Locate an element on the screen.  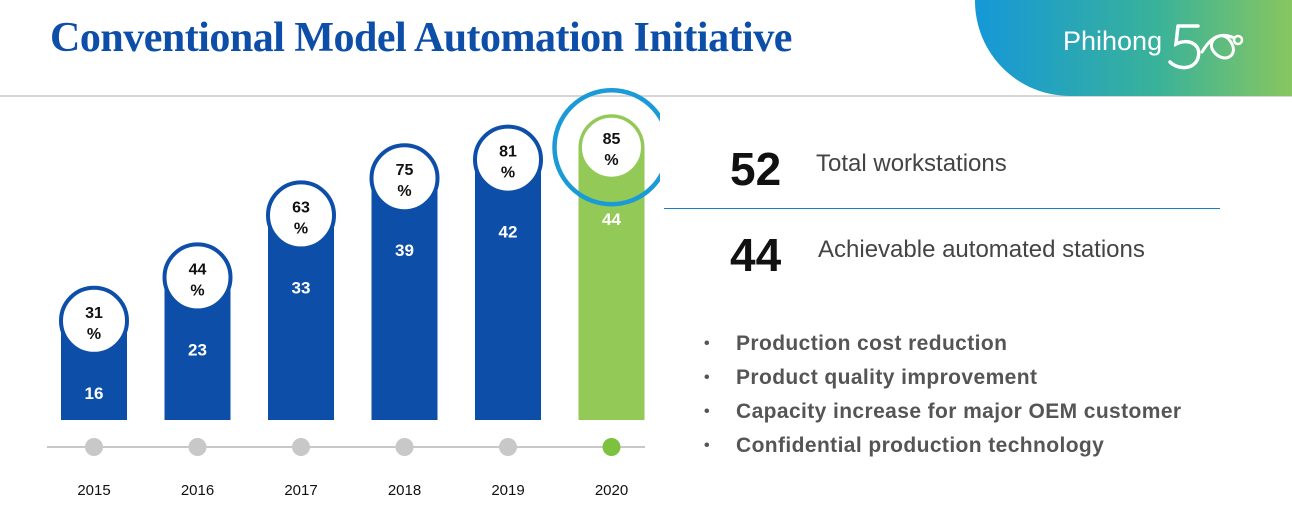
percent-badge: 85% is located at coordinates (606, 147).